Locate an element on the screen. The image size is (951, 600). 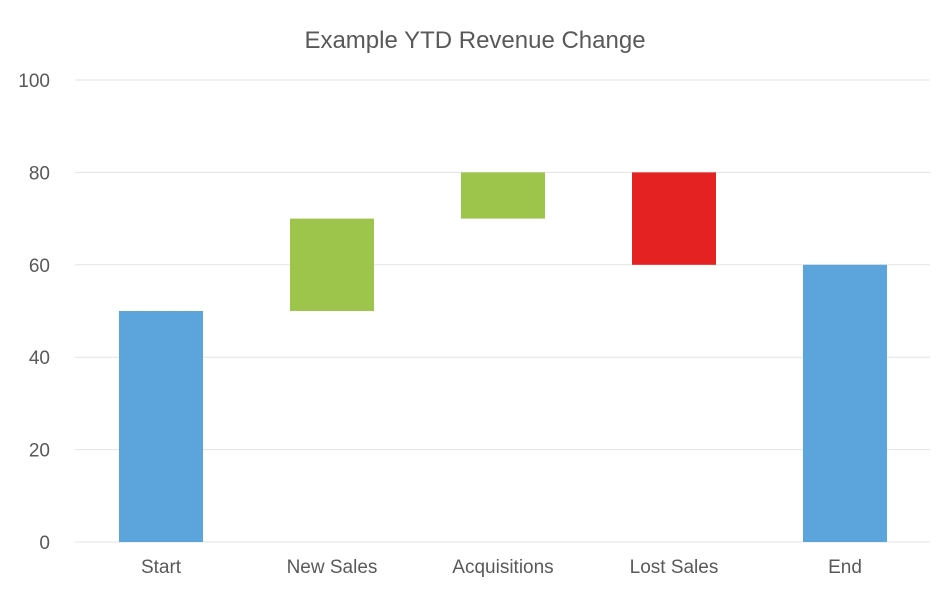
bar-start is located at coordinates (161, 426).